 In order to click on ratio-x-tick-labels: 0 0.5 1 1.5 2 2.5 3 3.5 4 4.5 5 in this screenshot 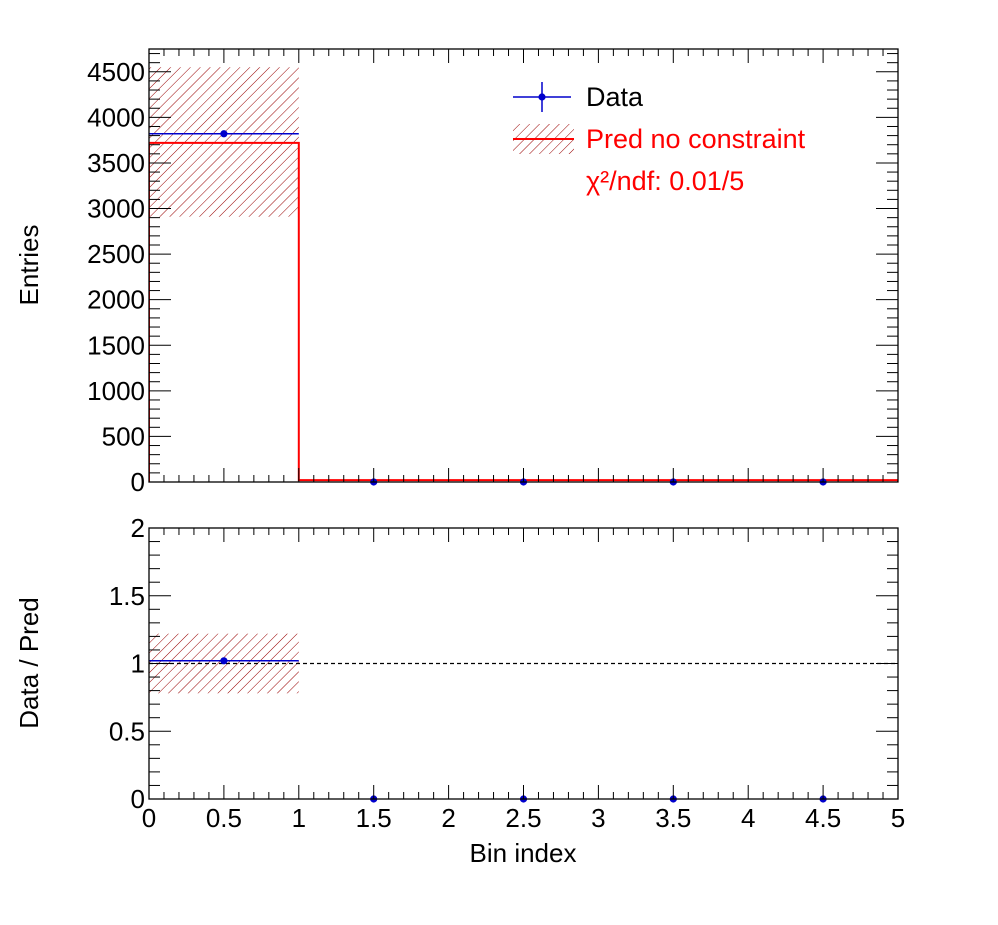, I will do `click(523, 818)`.